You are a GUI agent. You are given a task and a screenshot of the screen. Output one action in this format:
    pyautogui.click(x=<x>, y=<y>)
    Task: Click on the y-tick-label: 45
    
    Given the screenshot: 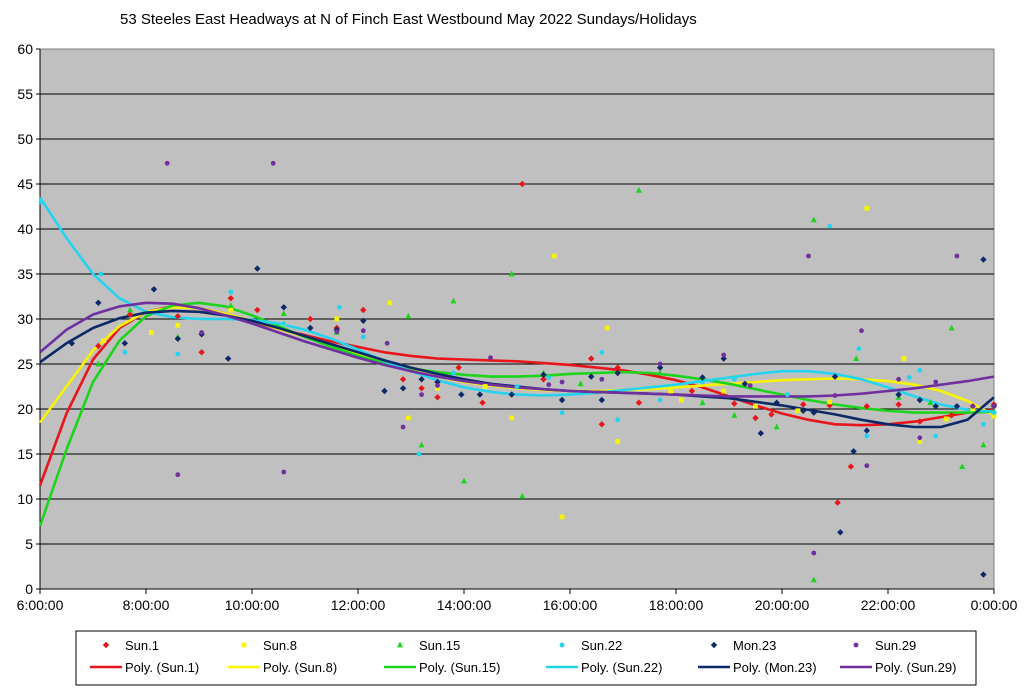 What is the action you would take?
    pyautogui.click(x=25, y=184)
    